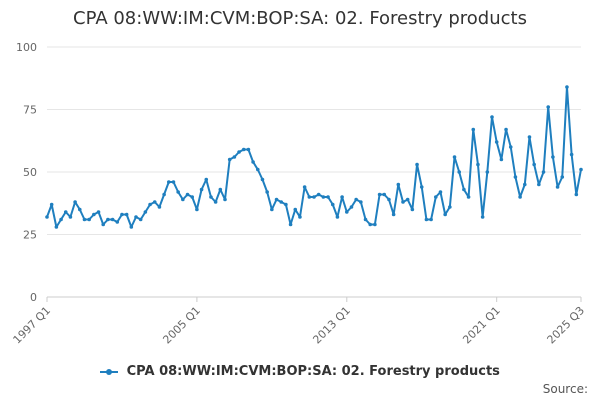 This screenshot has height=400, width=600. Describe the element at coordinates (26, 47) in the screenshot. I see `y-tick-label: 100` at that location.